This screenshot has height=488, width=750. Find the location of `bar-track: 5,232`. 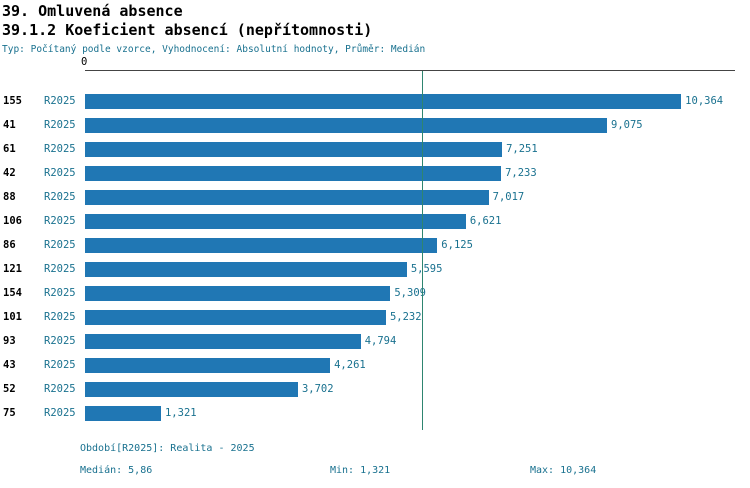

bar-track: 5,232 is located at coordinates (410, 318).